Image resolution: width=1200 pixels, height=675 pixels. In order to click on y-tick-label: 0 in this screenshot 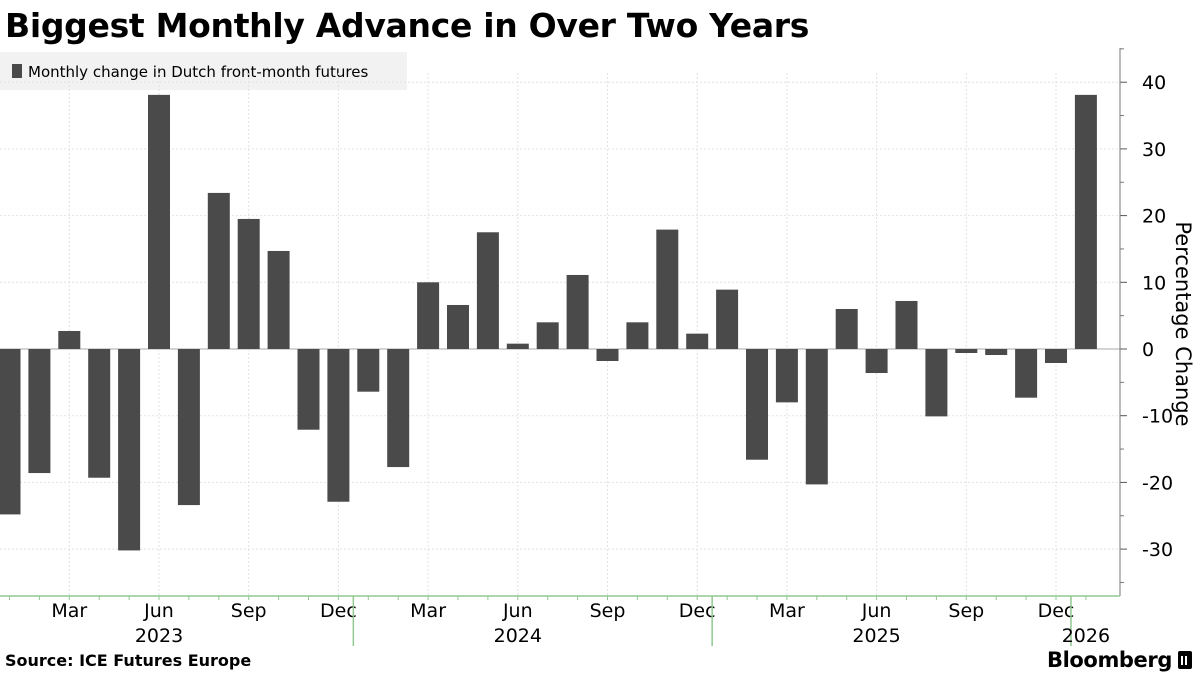, I will do `click(1148, 350)`.